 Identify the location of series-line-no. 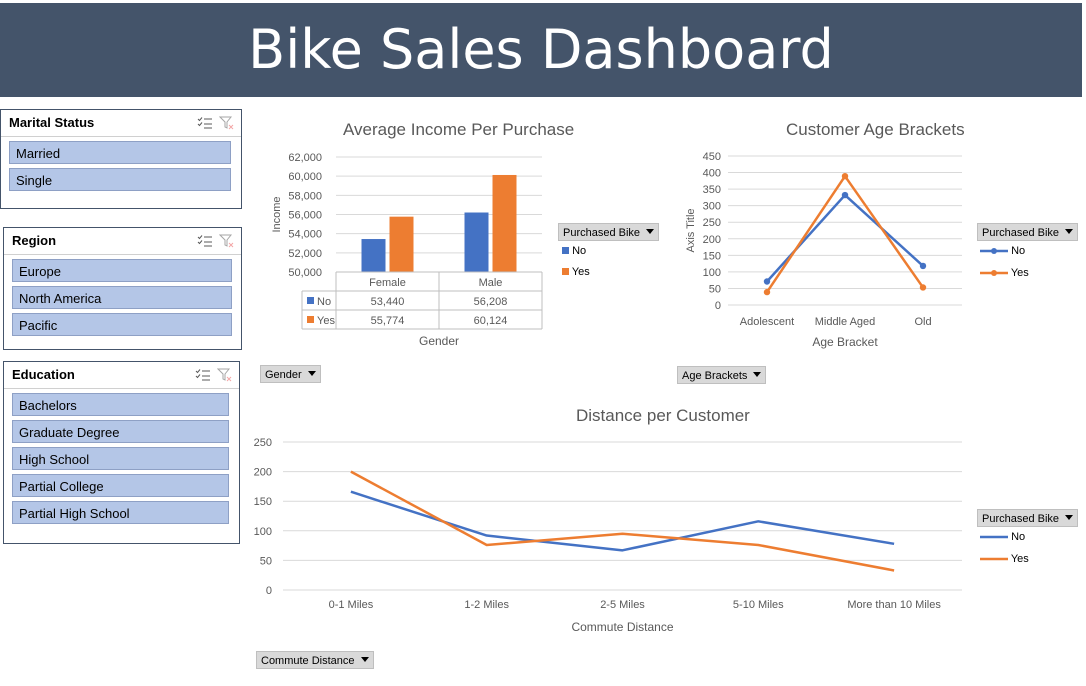
(622, 521).